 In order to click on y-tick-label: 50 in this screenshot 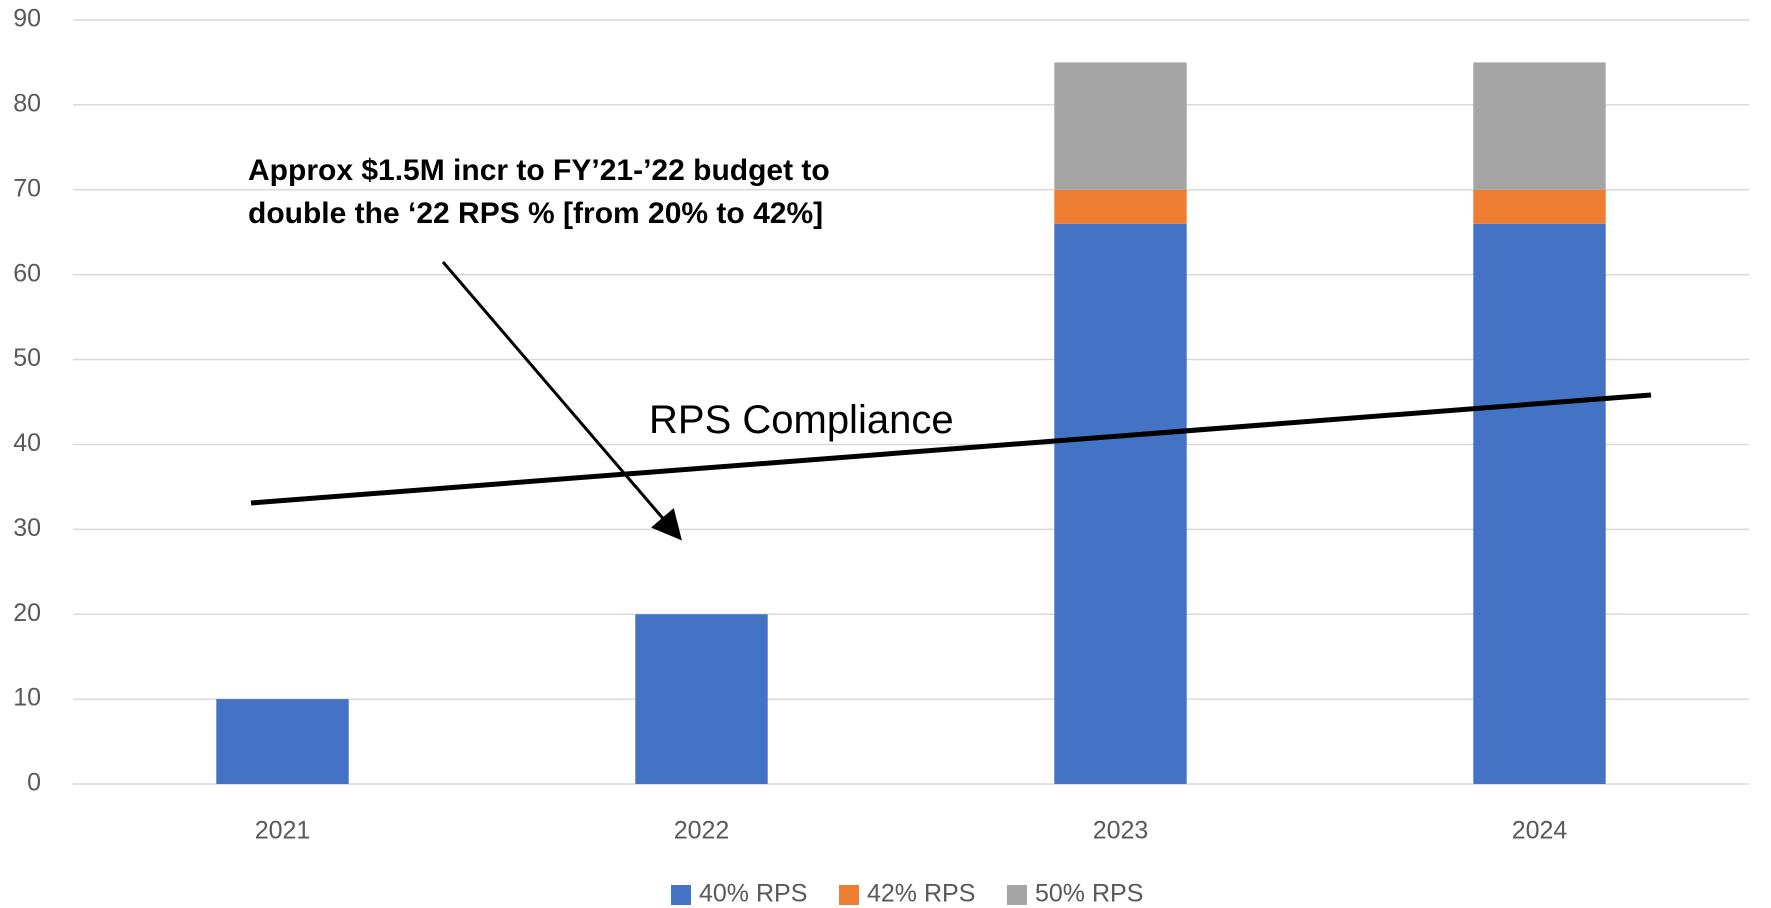, I will do `click(27, 358)`.